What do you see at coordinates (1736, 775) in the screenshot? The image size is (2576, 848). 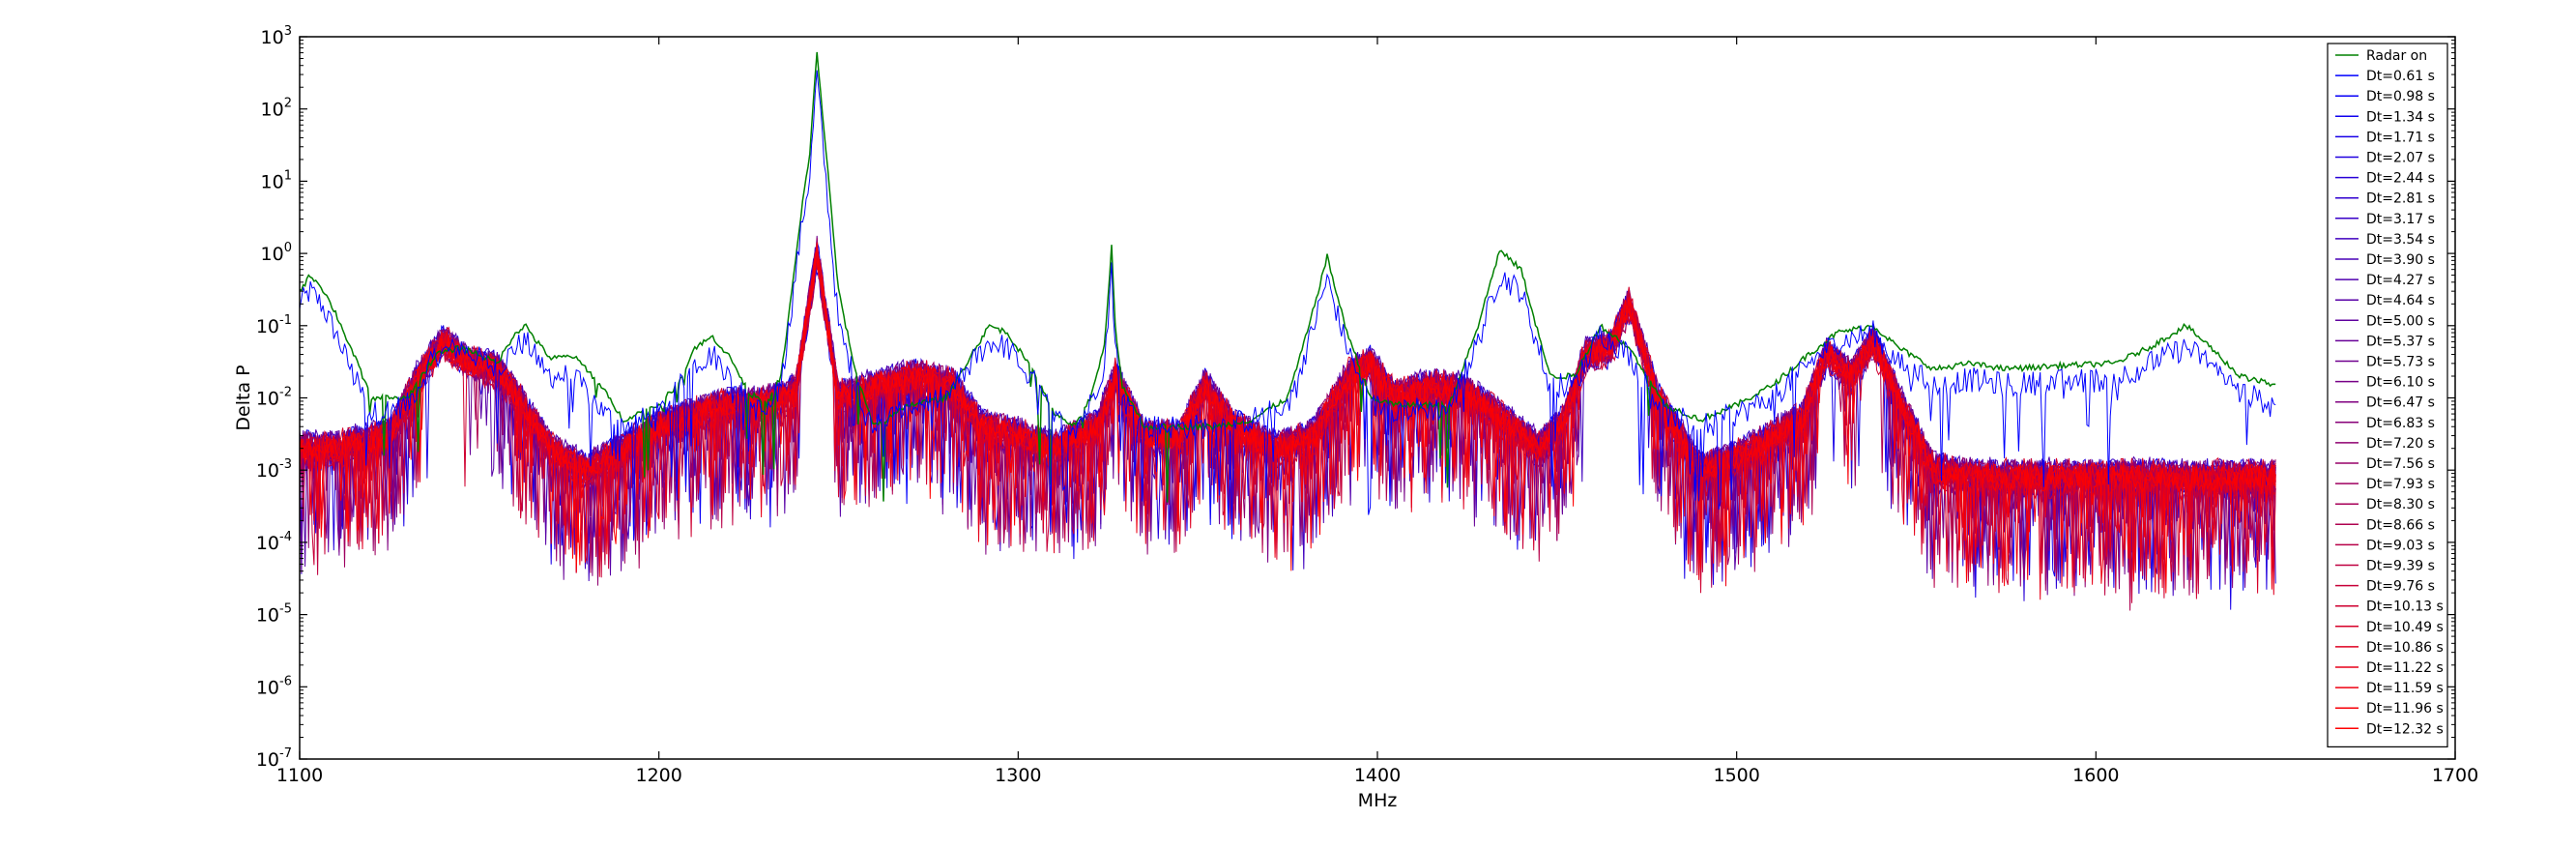 I see `x-tick-label: 1500` at bounding box center [1736, 775].